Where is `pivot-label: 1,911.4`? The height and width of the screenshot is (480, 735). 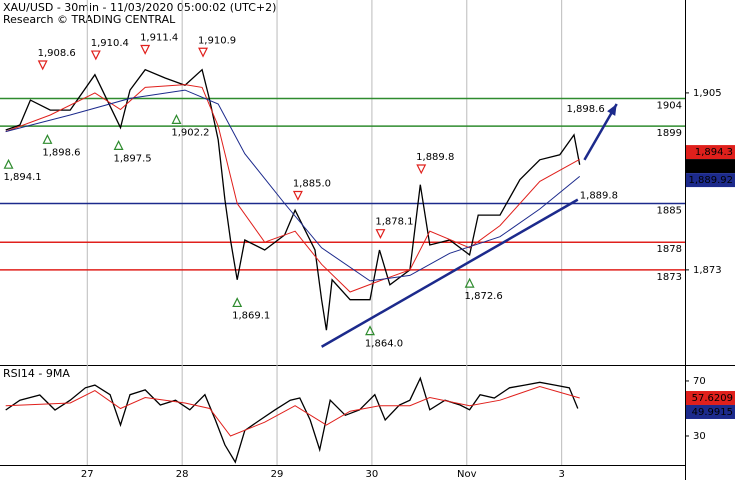 pivot-label: 1,911.4 is located at coordinates (159, 38).